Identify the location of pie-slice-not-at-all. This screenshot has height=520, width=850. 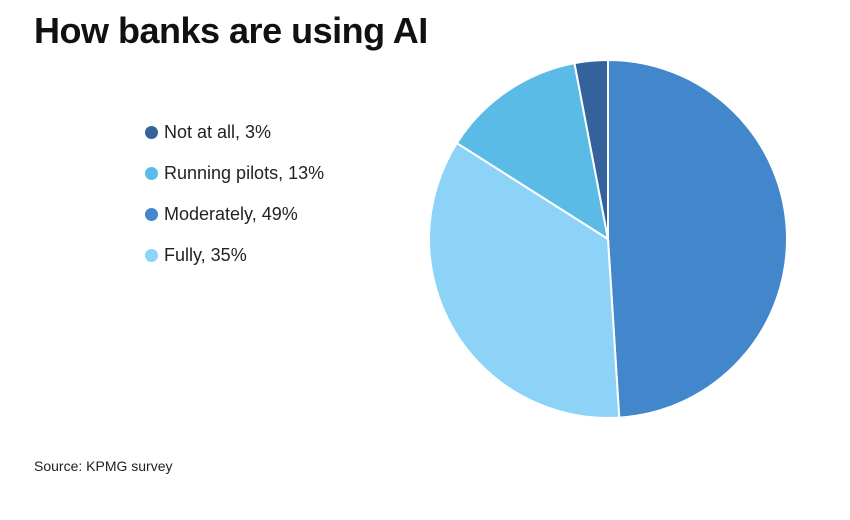
(591, 149).